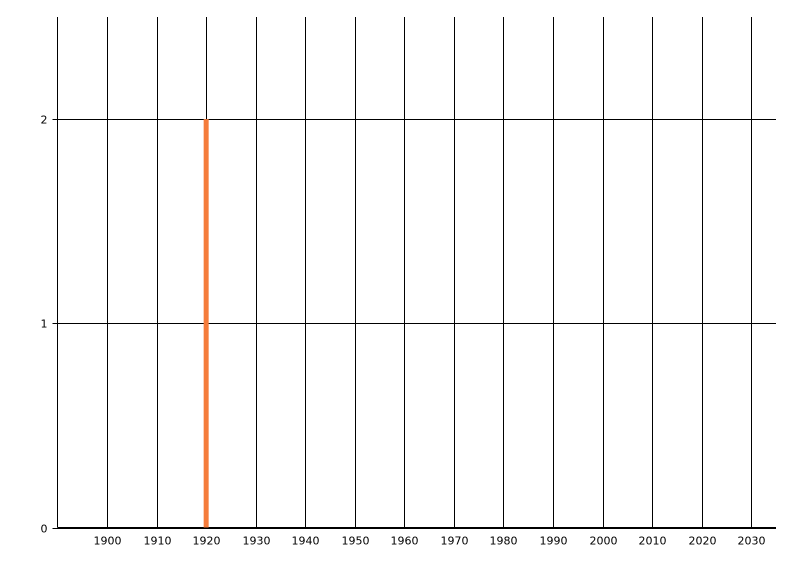 The image size is (800, 580). I want to click on x-tick-label: 1990, so click(554, 541).